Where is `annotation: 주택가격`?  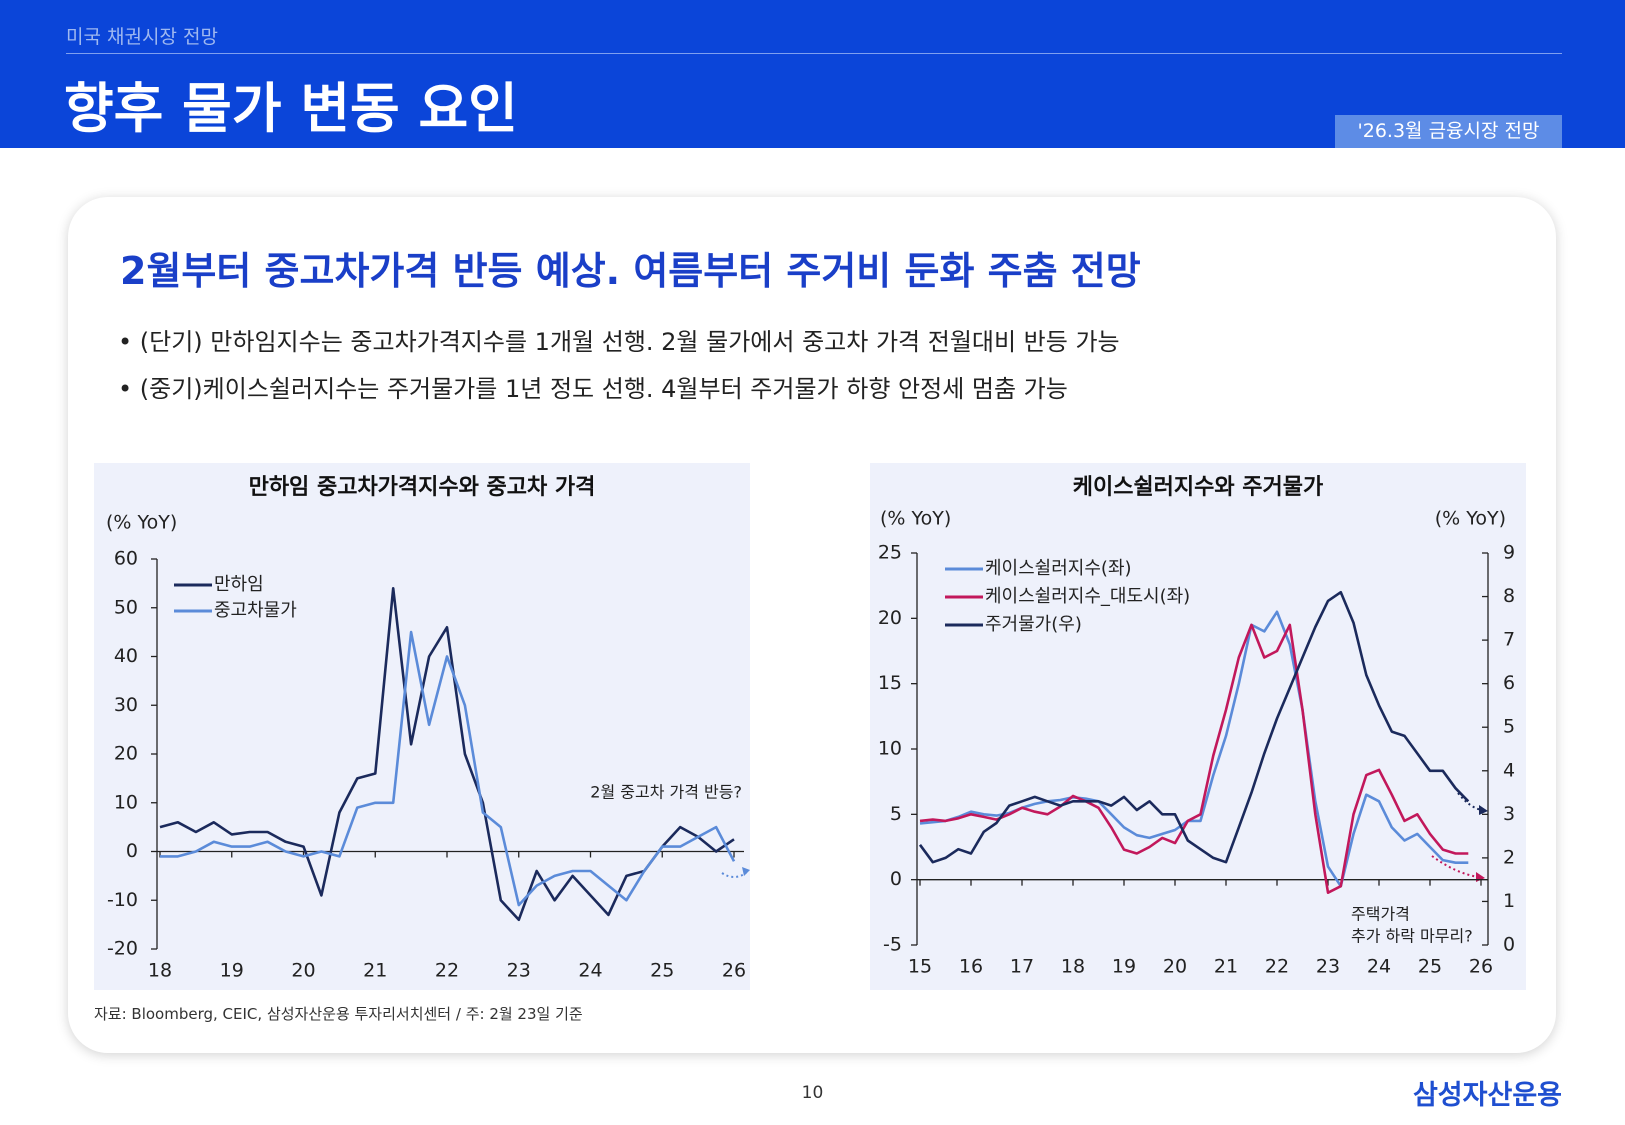 annotation: 주택가격 is located at coordinates (1380, 914).